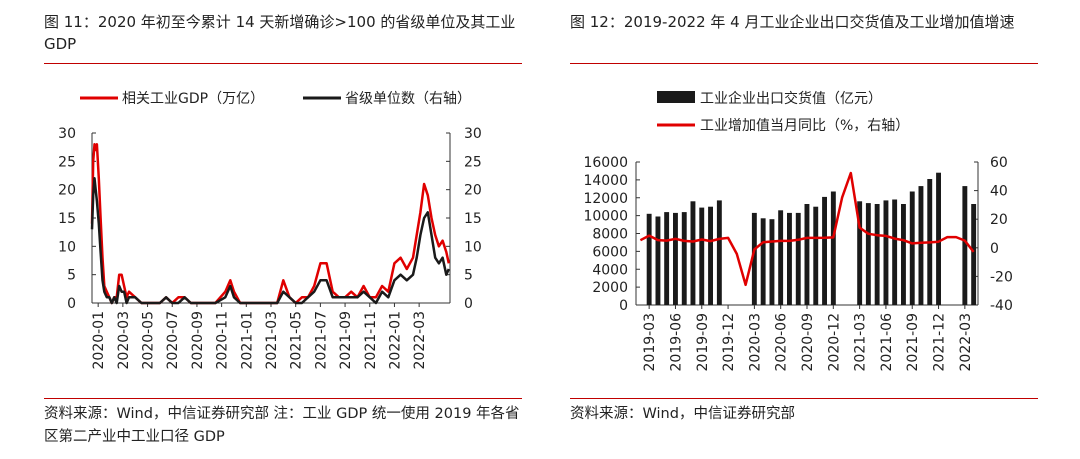 This screenshot has width=1080, height=459. I want to click on x-tick-label: 2020-01, so click(99, 340).